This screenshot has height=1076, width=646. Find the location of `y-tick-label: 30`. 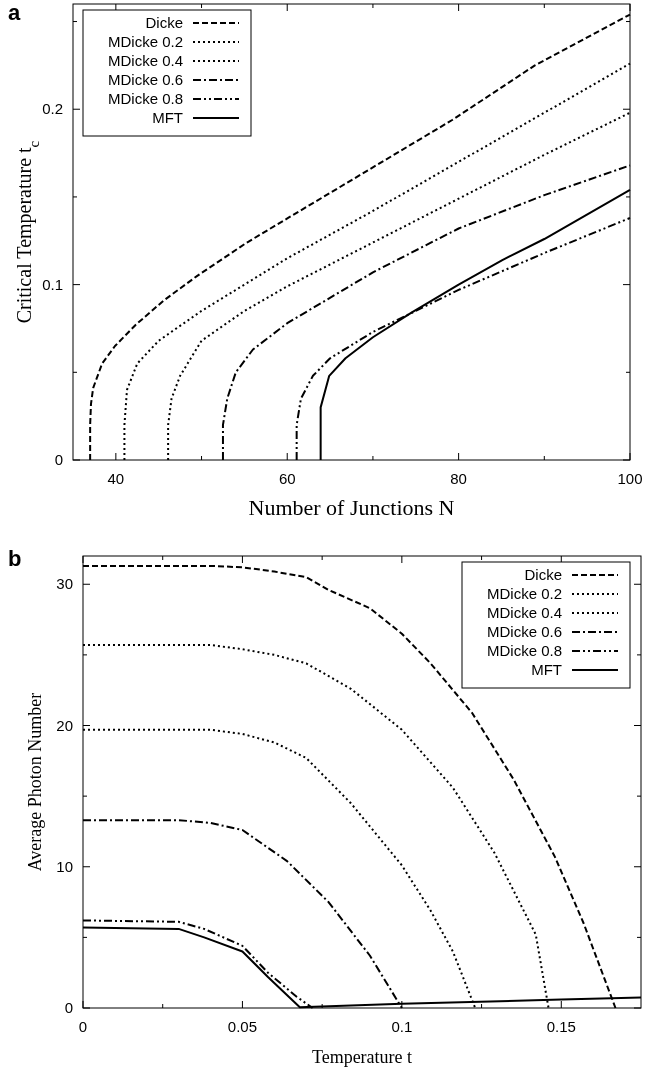

y-tick-label: 30 is located at coordinates (64, 584).